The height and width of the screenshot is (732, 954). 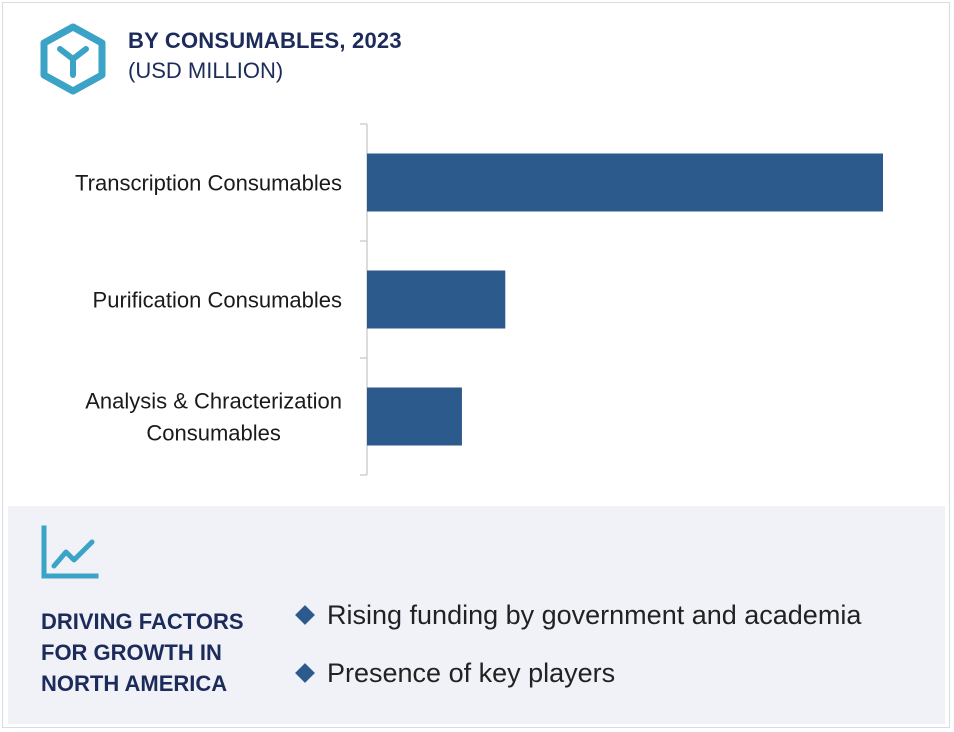 I want to click on category-label: Analysis & Chracterization, so click(x=213, y=401).